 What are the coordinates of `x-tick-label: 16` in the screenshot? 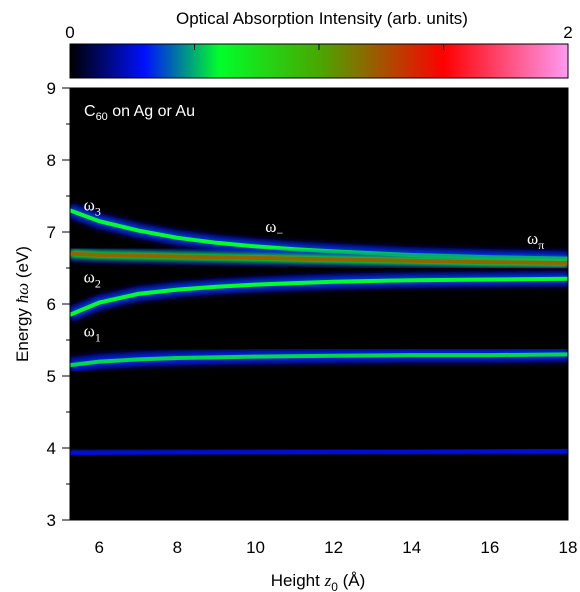 It's located at (489, 547).